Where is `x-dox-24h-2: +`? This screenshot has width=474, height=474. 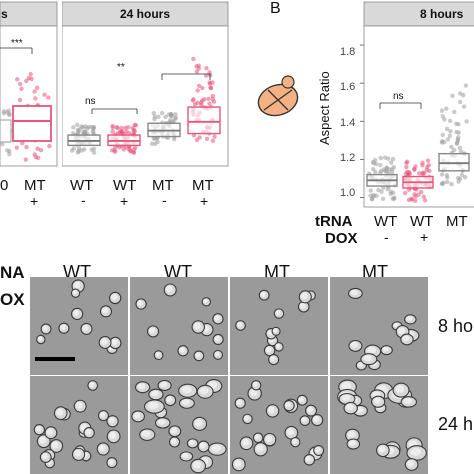
x-dox-24h-2: + is located at coordinates (124, 201).